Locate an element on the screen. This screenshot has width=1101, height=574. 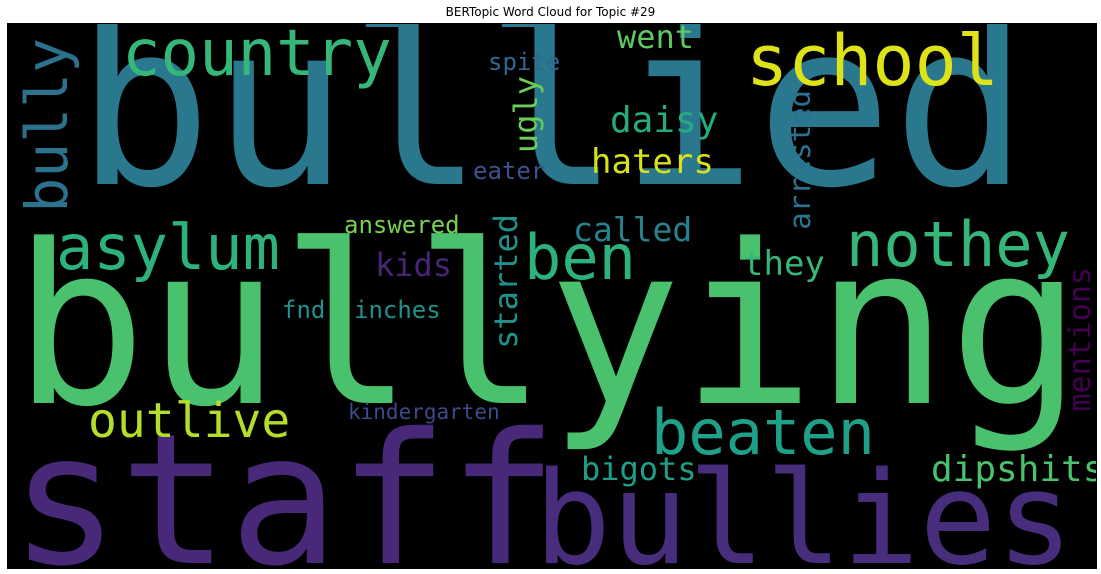
chart-title: BERTopic Word Cloud for Topic #29 is located at coordinates (550, 12).